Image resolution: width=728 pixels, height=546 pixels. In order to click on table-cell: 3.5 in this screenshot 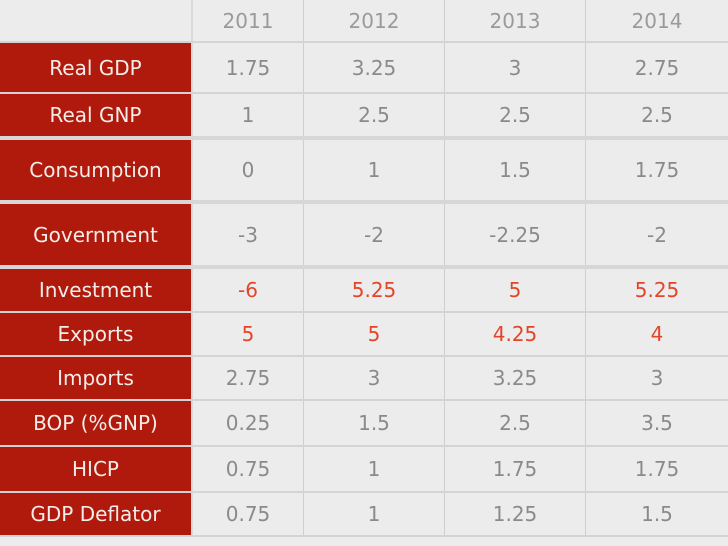, I will do `click(657, 423)`.